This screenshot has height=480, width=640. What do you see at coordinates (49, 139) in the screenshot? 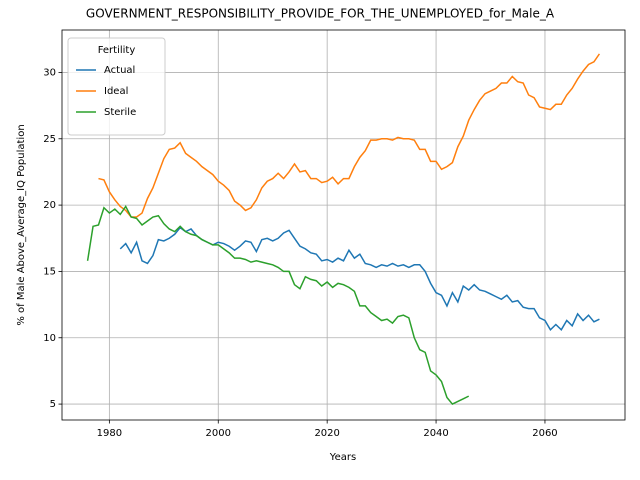
I see `y-tick-label: 25` at bounding box center [49, 139].